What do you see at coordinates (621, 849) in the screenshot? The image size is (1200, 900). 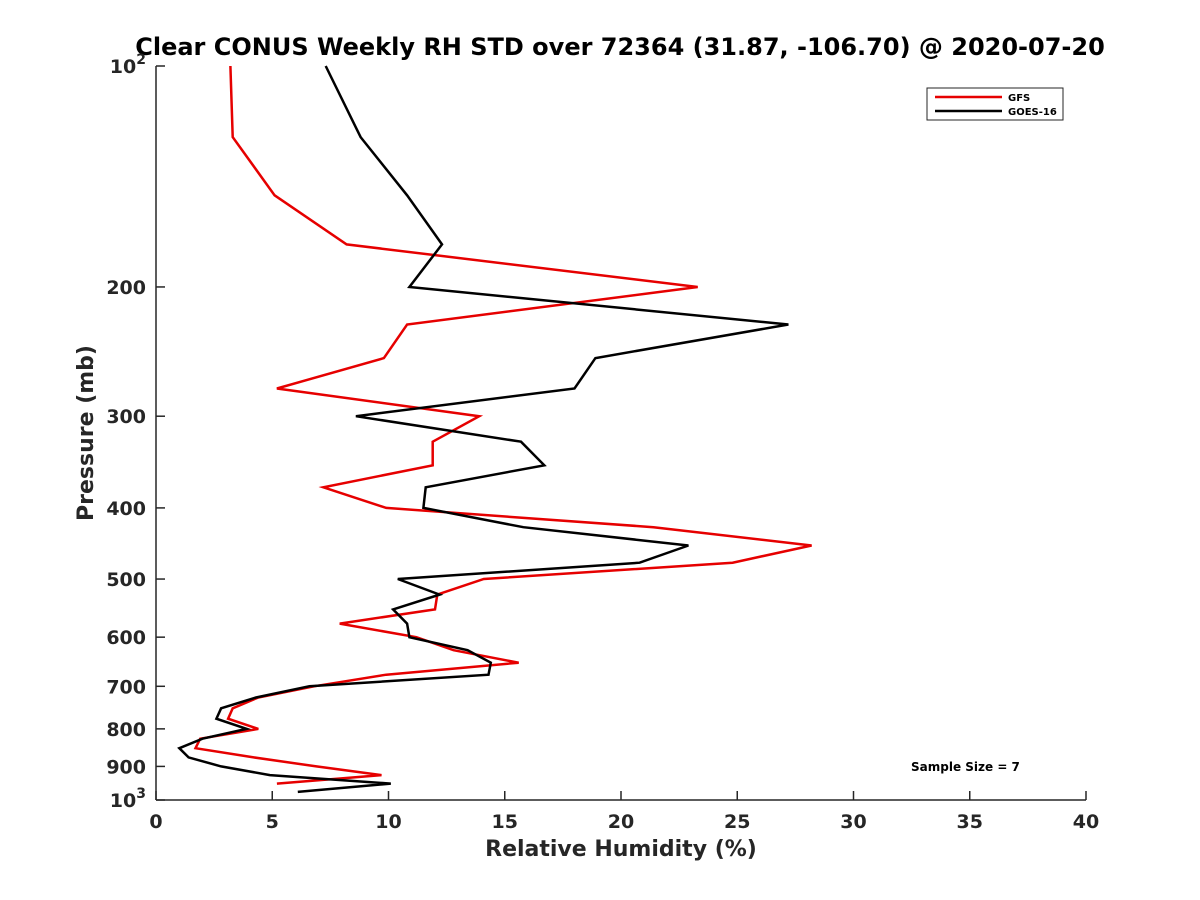 I see `x-axis-label: Relative Humidity (%)` at bounding box center [621, 849].